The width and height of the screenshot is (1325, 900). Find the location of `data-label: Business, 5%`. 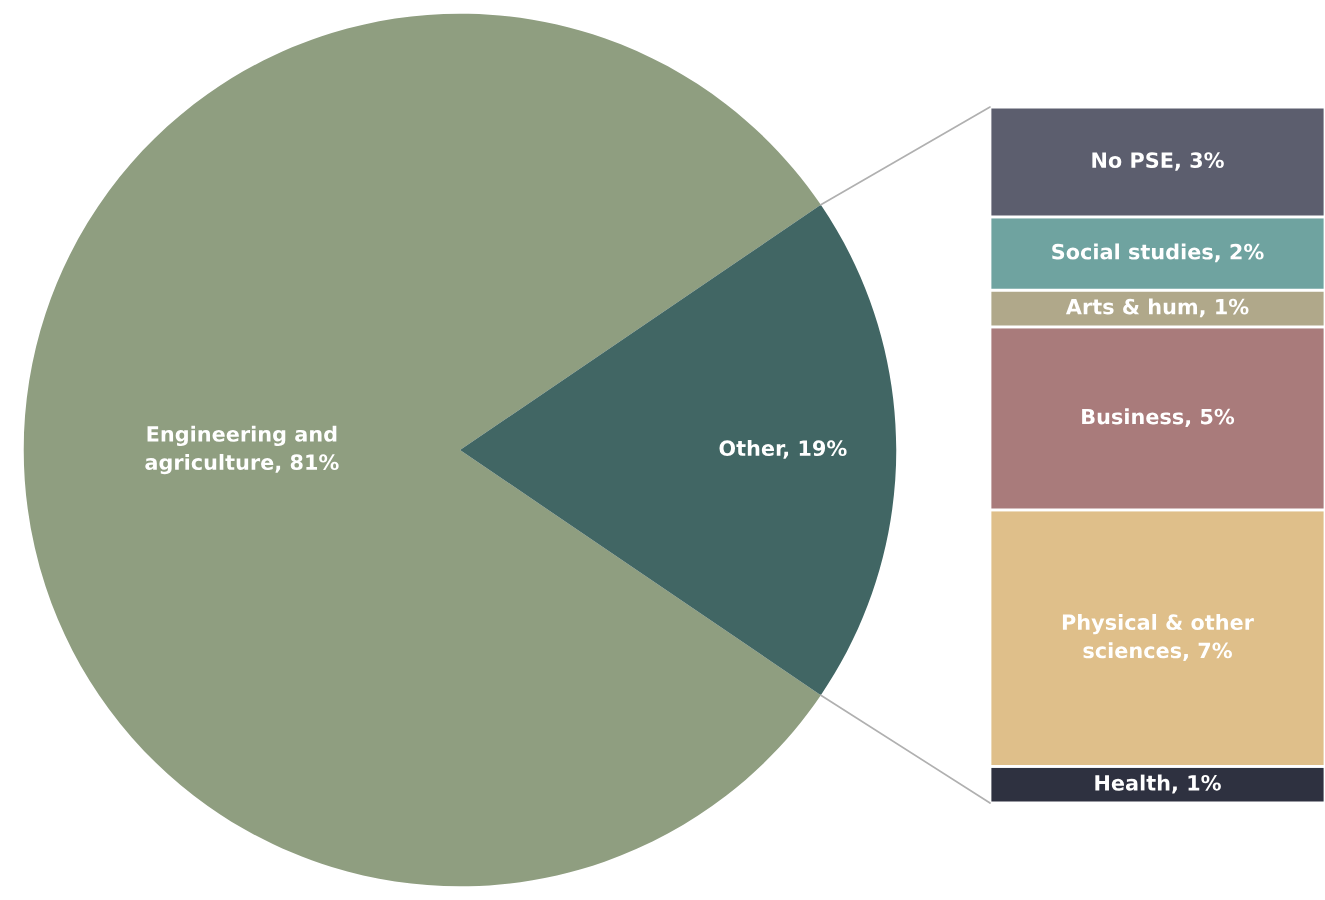

data-label: Business, 5% is located at coordinates (1158, 418).